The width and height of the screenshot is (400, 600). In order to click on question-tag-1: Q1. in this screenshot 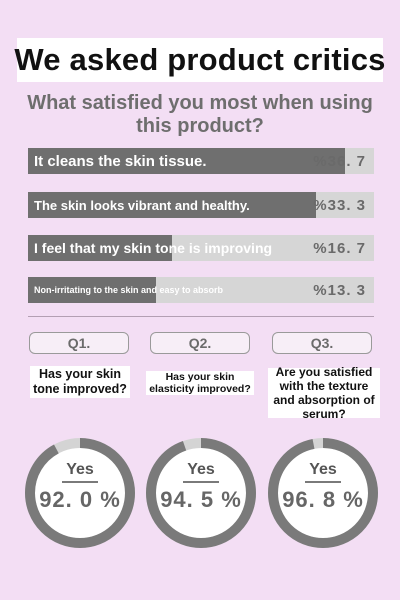, I will do `click(79, 343)`.